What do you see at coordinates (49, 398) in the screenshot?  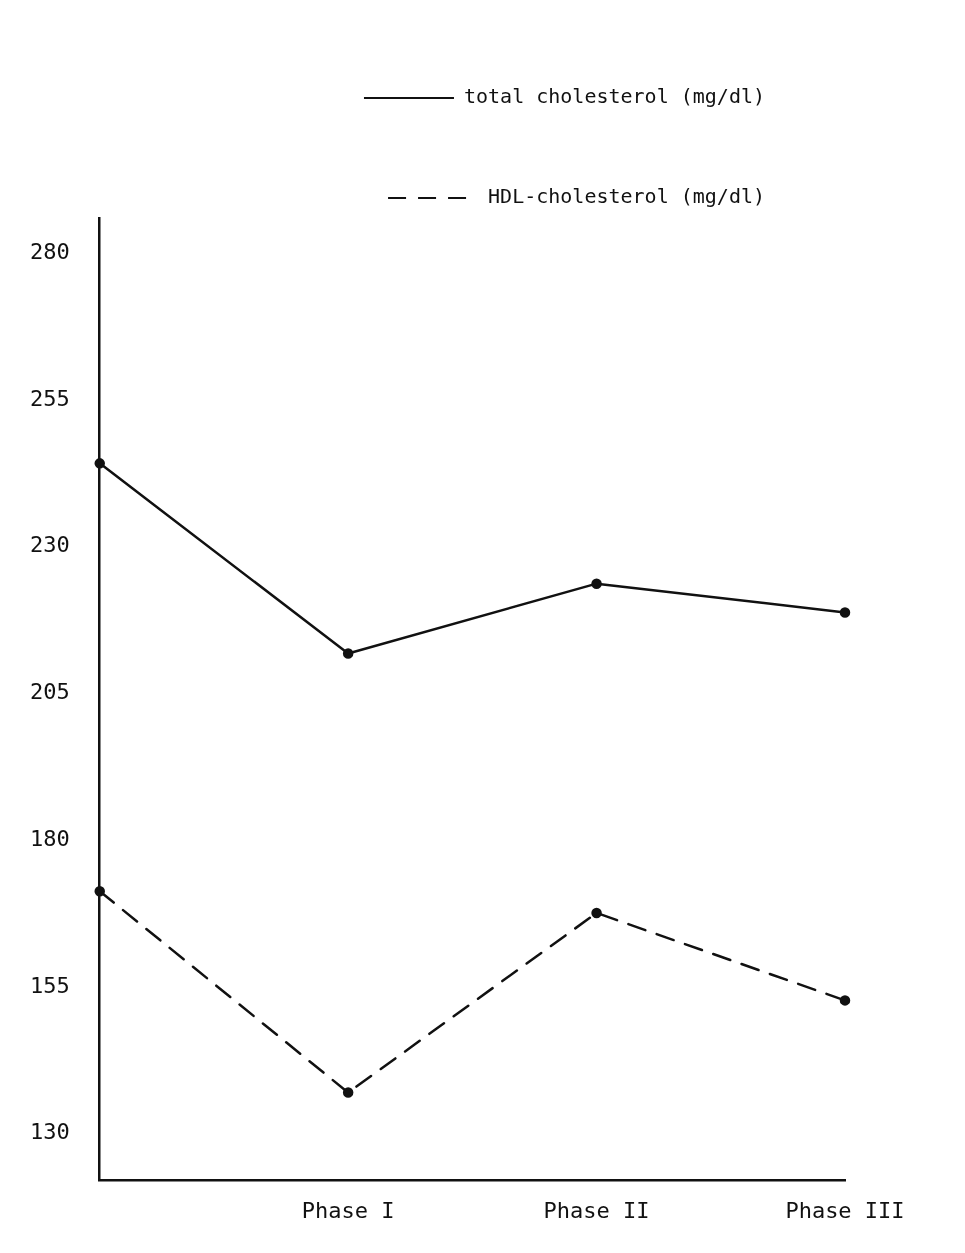 I see `y-tick-label: 255` at bounding box center [49, 398].